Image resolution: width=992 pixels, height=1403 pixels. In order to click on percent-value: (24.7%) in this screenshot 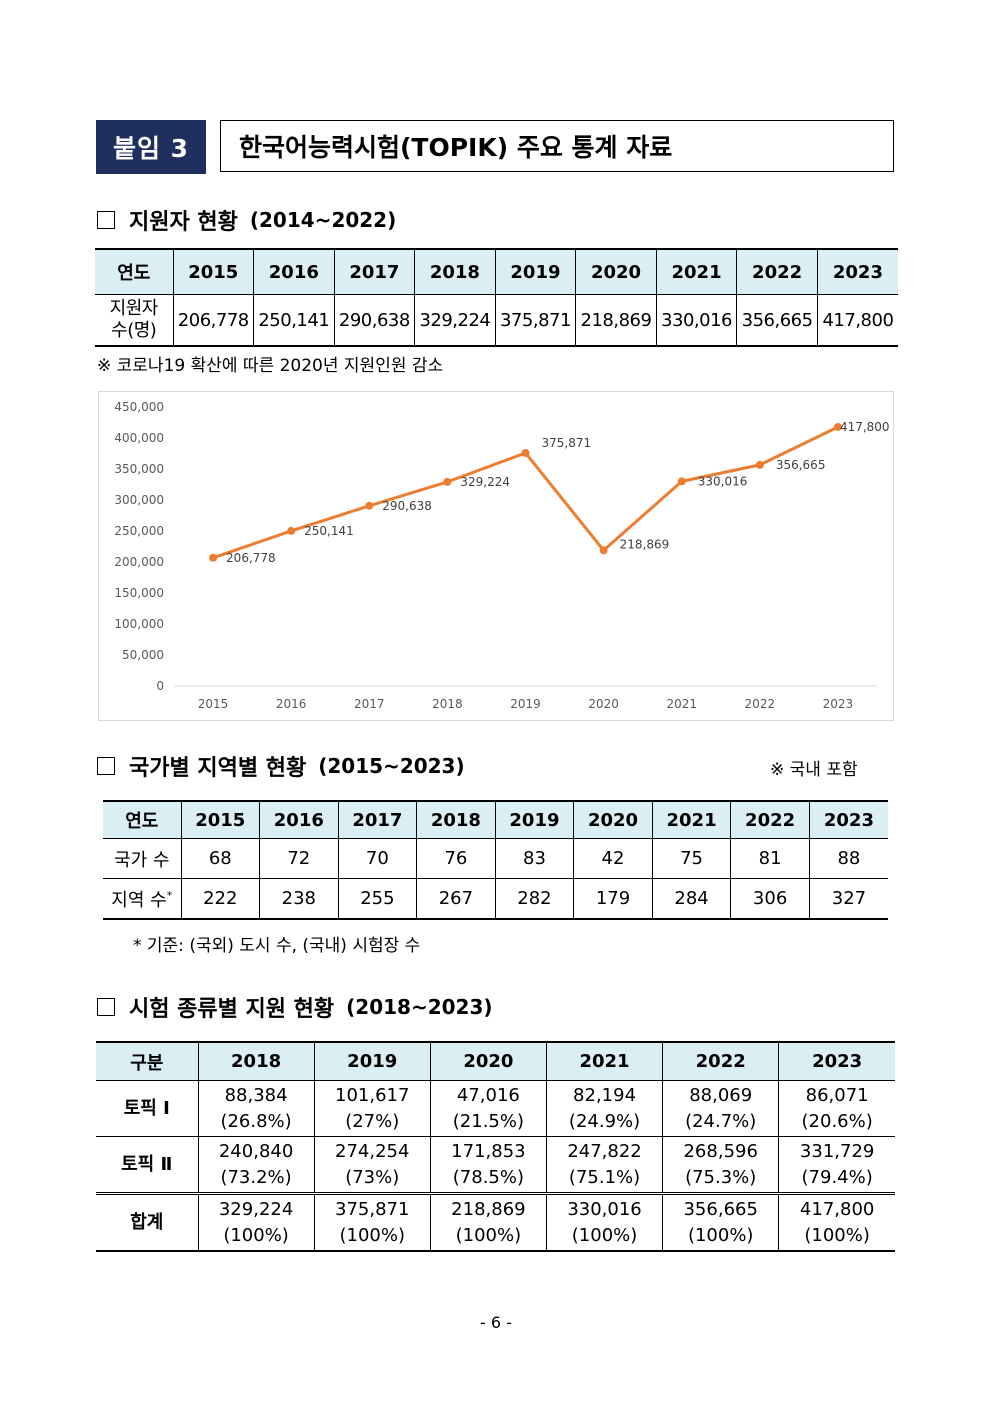, I will do `click(721, 1121)`.